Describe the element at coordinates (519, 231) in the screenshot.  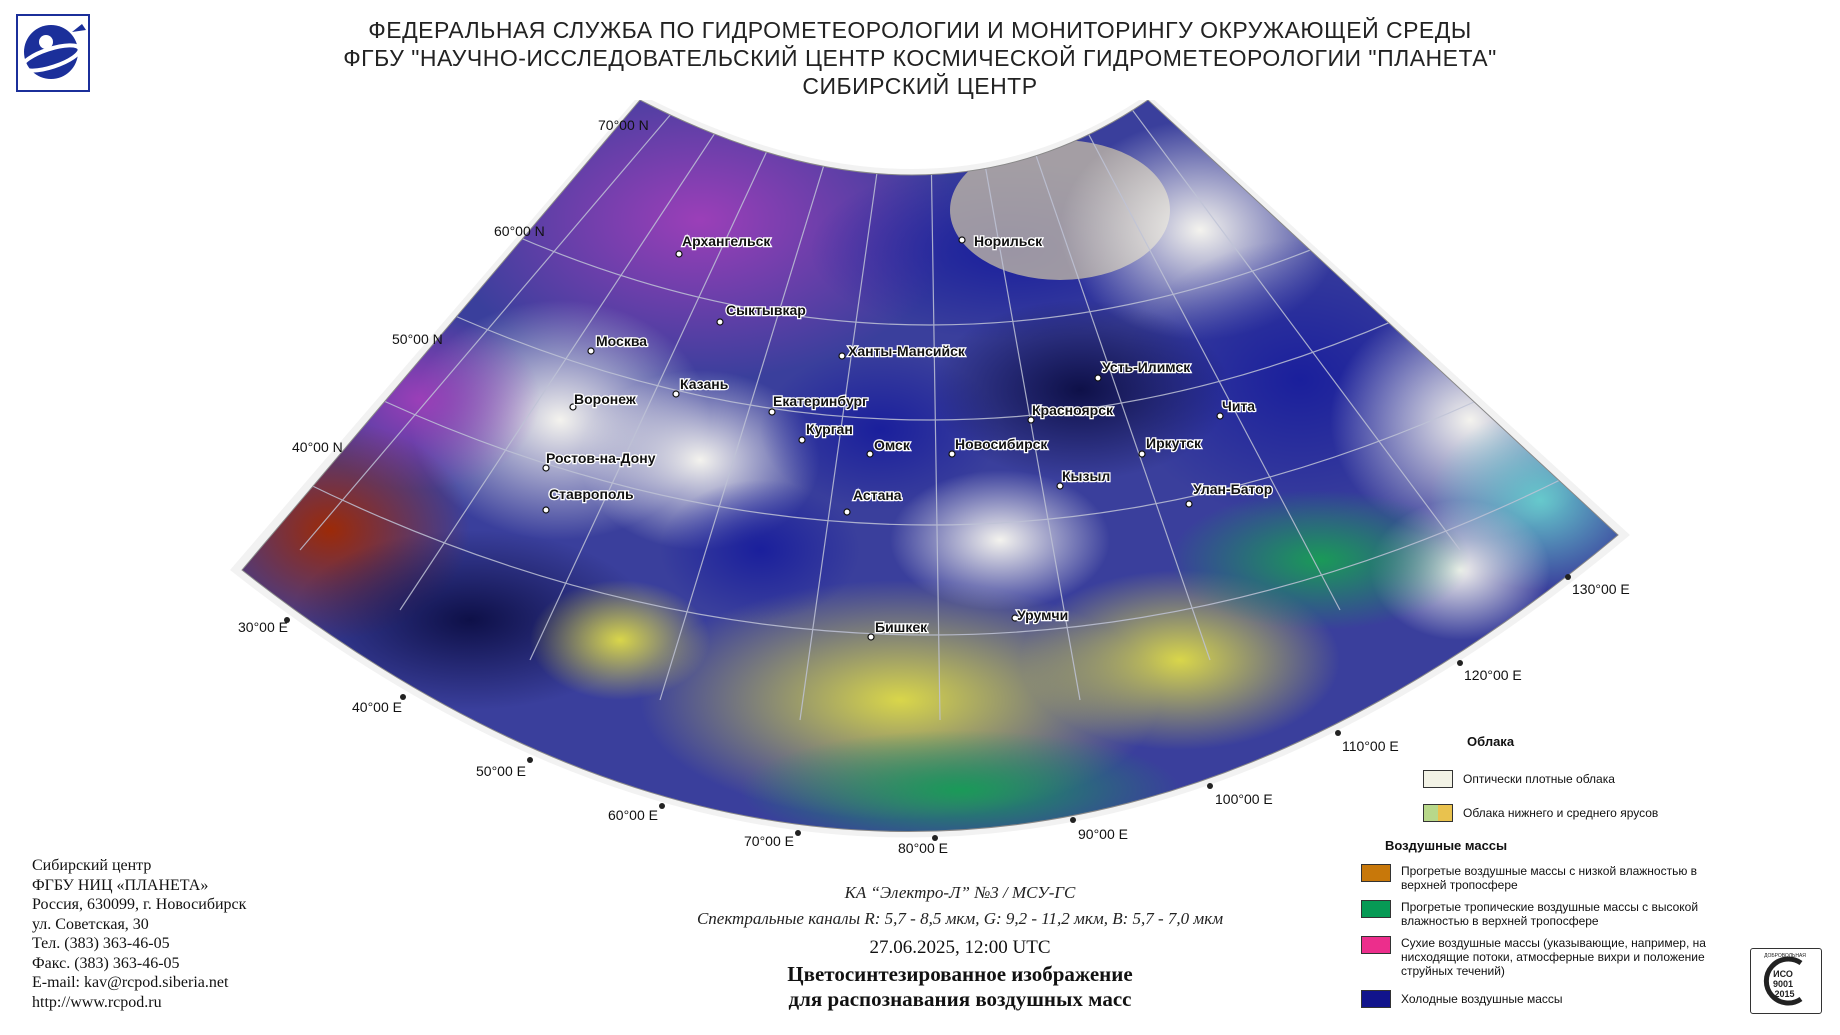
I see `lat-label-60: 60°00 N` at that location.